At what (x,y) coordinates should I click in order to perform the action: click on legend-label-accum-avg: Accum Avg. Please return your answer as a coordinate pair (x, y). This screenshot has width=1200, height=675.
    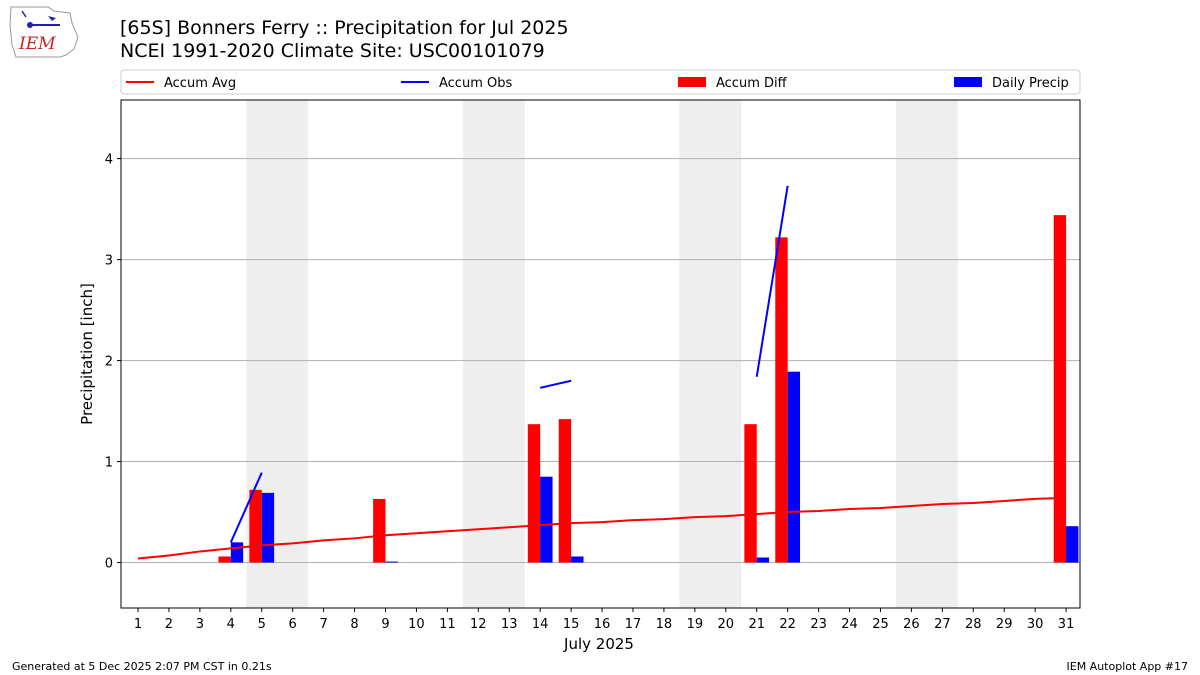
    Looking at the image, I should click on (200, 83).